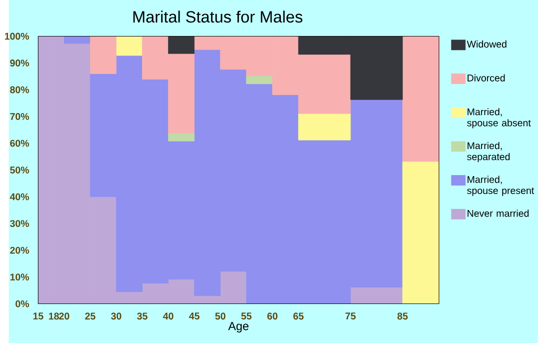 The image size is (540, 343). What do you see at coordinates (350, 316) in the screenshot?
I see `x-tick-label: 75` at bounding box center [350, 316].